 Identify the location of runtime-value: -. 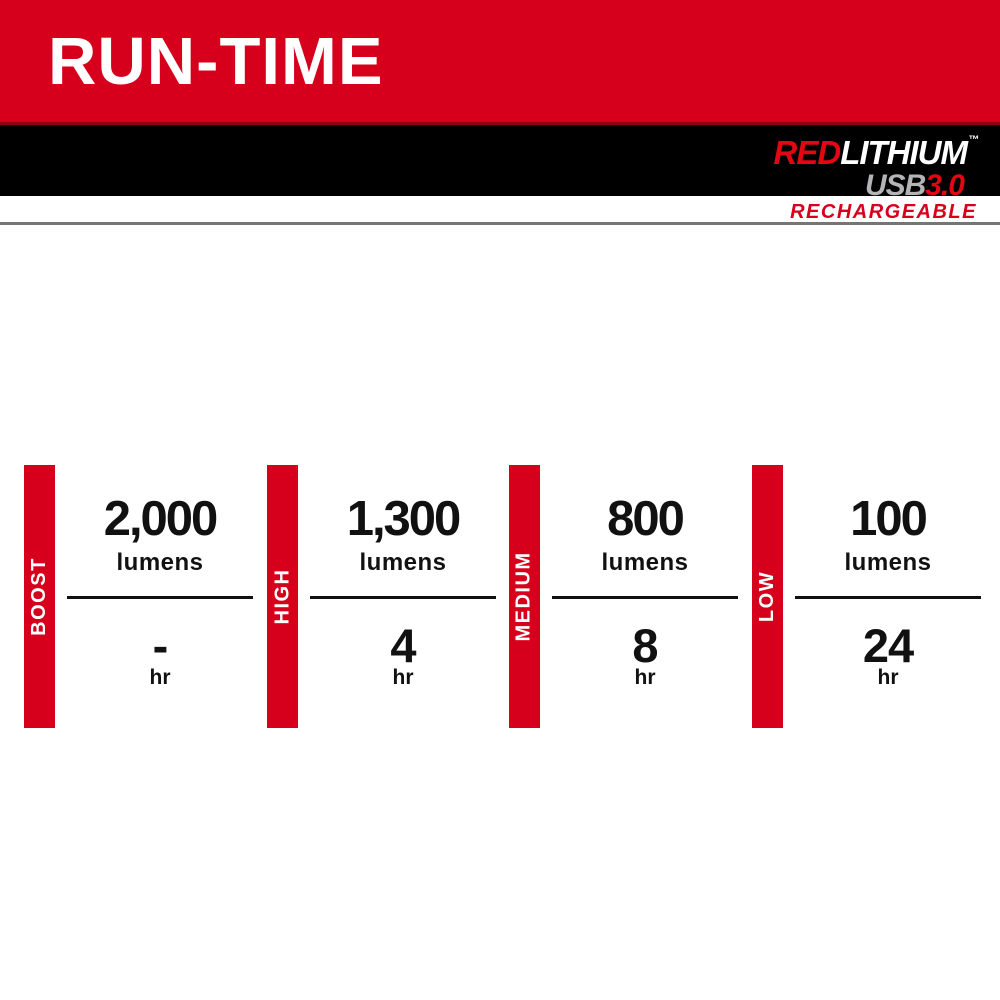
(160, 645).